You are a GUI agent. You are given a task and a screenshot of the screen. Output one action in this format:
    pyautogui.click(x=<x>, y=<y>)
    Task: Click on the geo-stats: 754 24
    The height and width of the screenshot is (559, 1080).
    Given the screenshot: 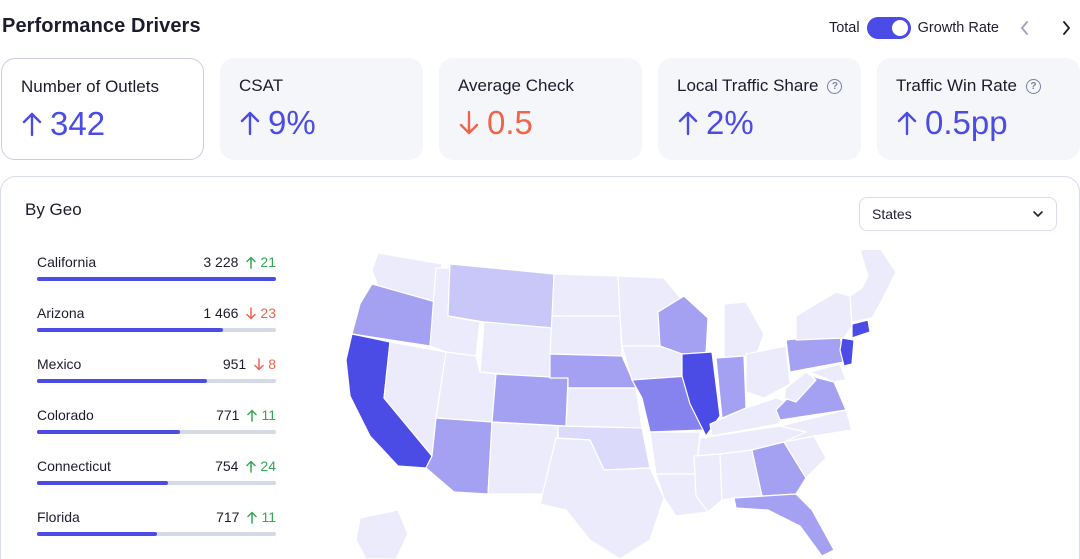 What is the action you would take?
    pyautogui.click(x=245, y=466)
    